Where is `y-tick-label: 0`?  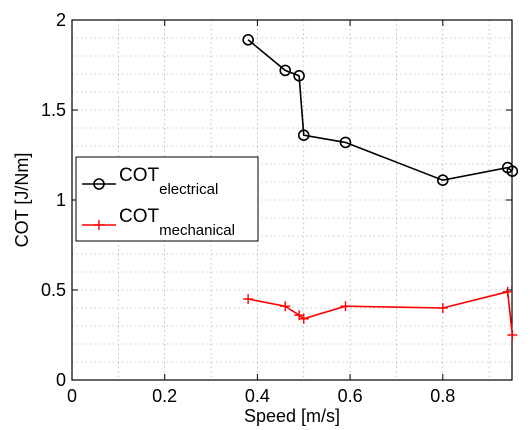
y-tick-label: 0 is located at coordinates (61, 380).